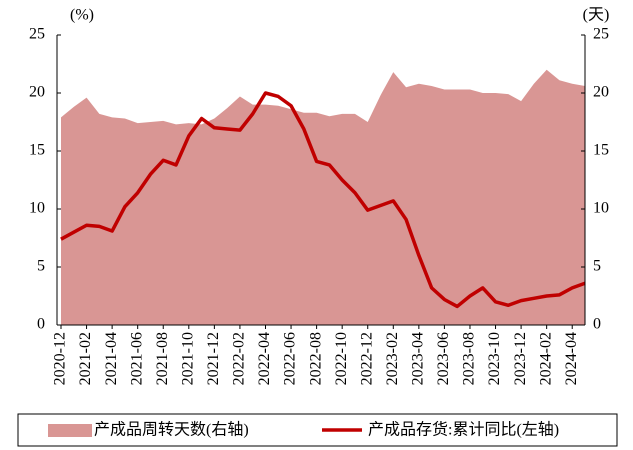 The image size is (633, 450). I want to click on x-tick-label: 2022-08, so click(315, 358).